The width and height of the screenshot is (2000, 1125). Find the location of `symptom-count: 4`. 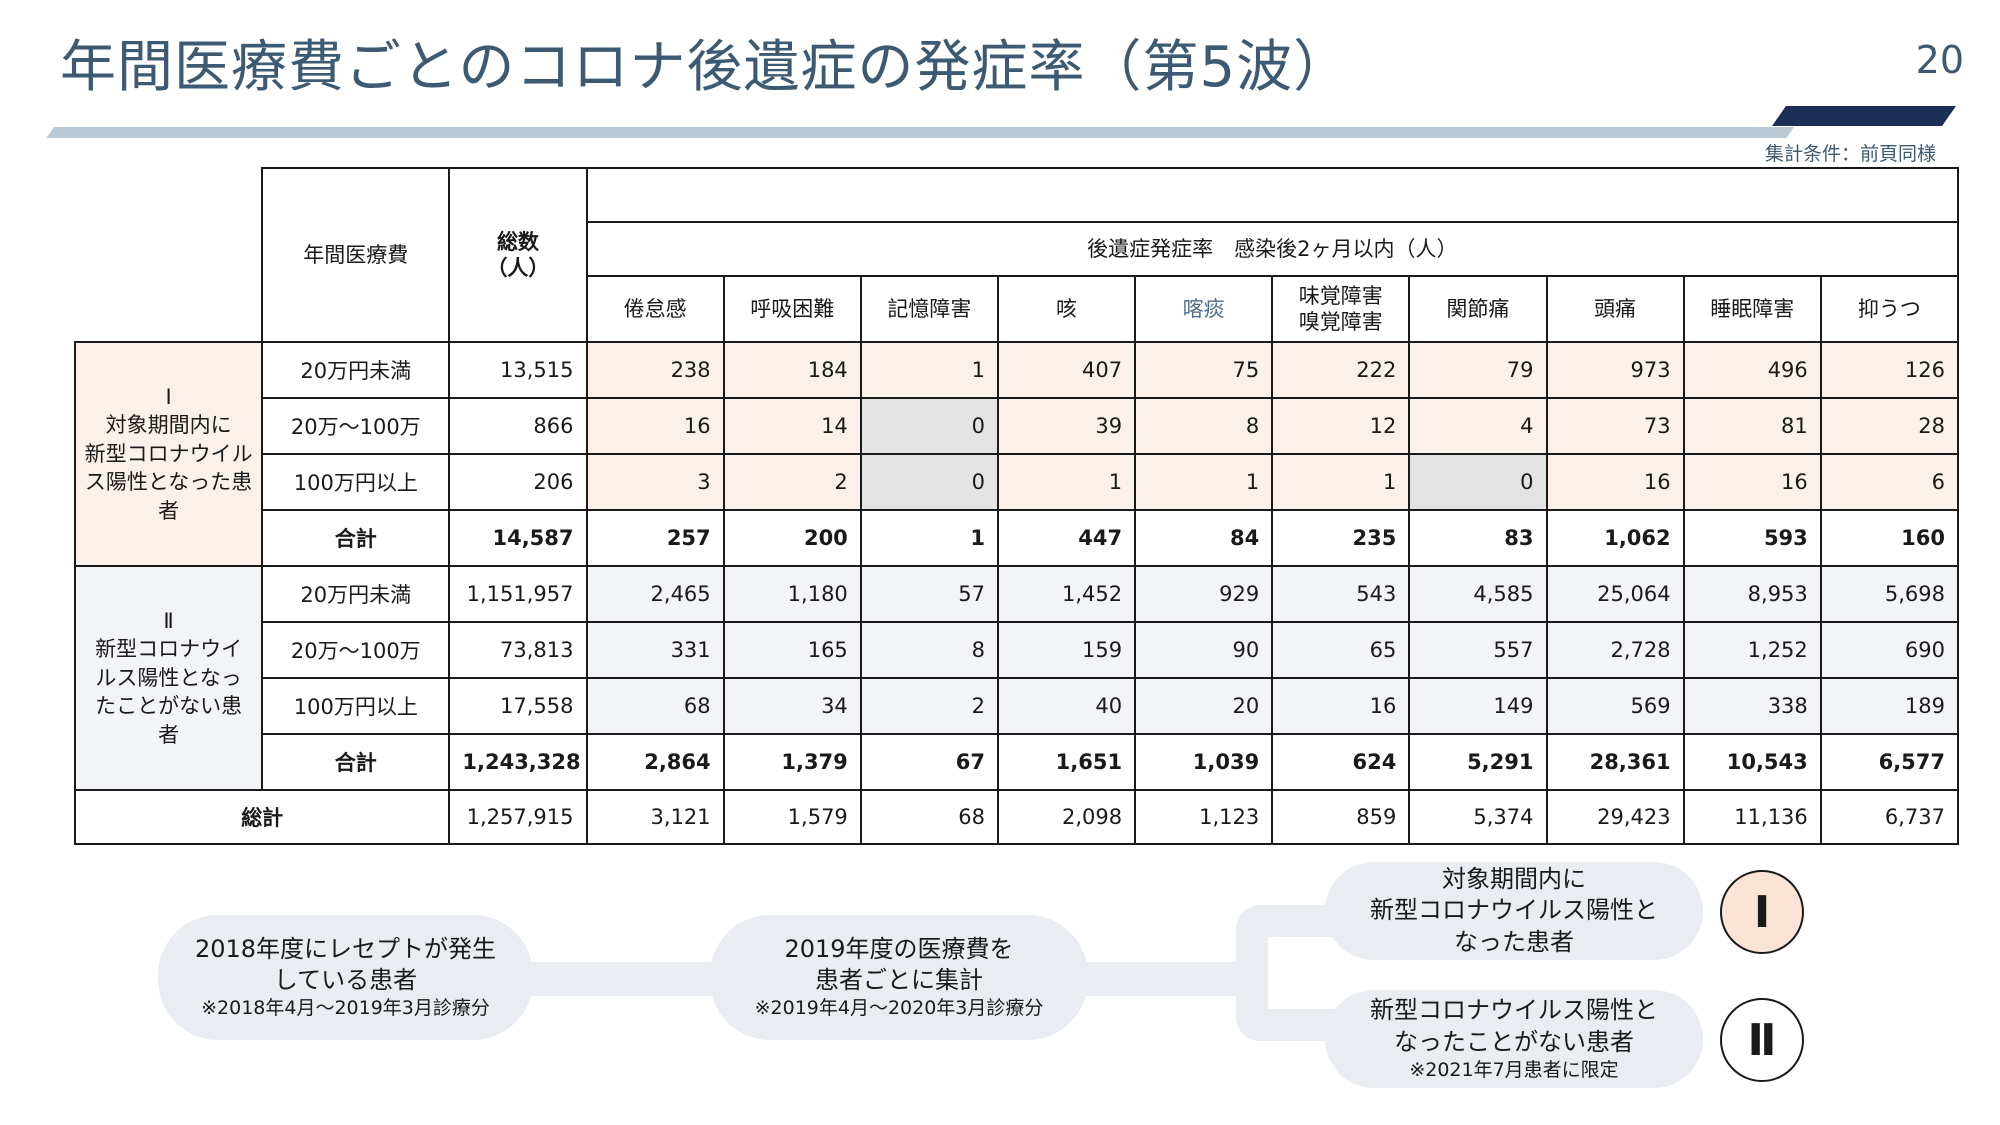

symptom-count: 4 is located at coordinates (1478, 426).